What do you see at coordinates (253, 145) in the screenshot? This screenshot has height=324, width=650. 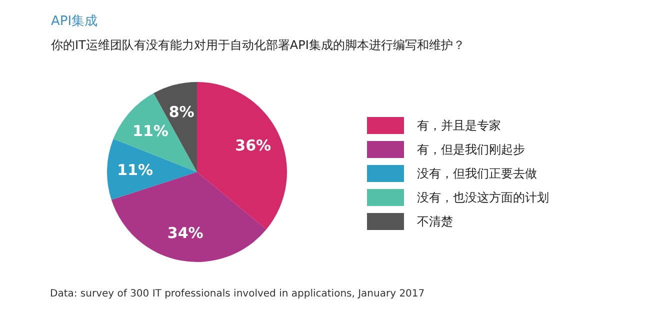 I see `data-label: 36%` at bounding box center [253, 145].